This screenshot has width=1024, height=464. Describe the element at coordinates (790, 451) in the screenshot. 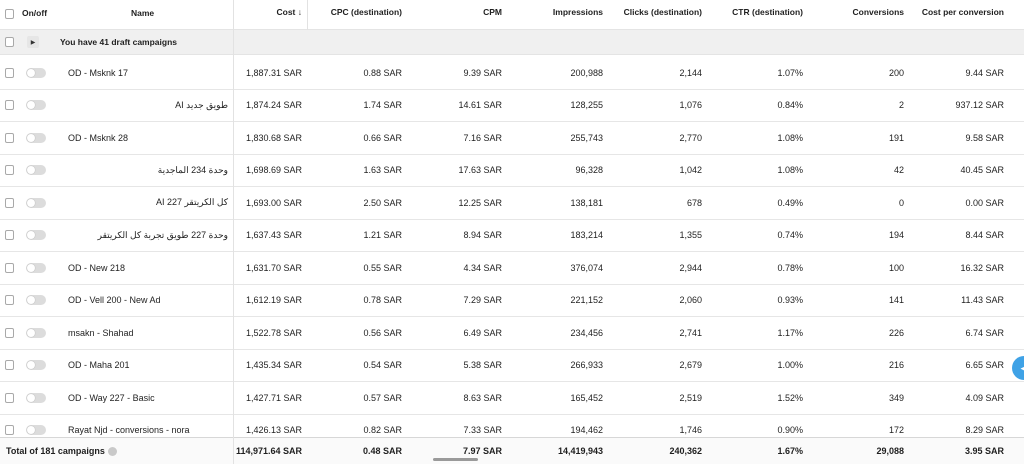

I see `total-ctr: 1.67%` at that location.